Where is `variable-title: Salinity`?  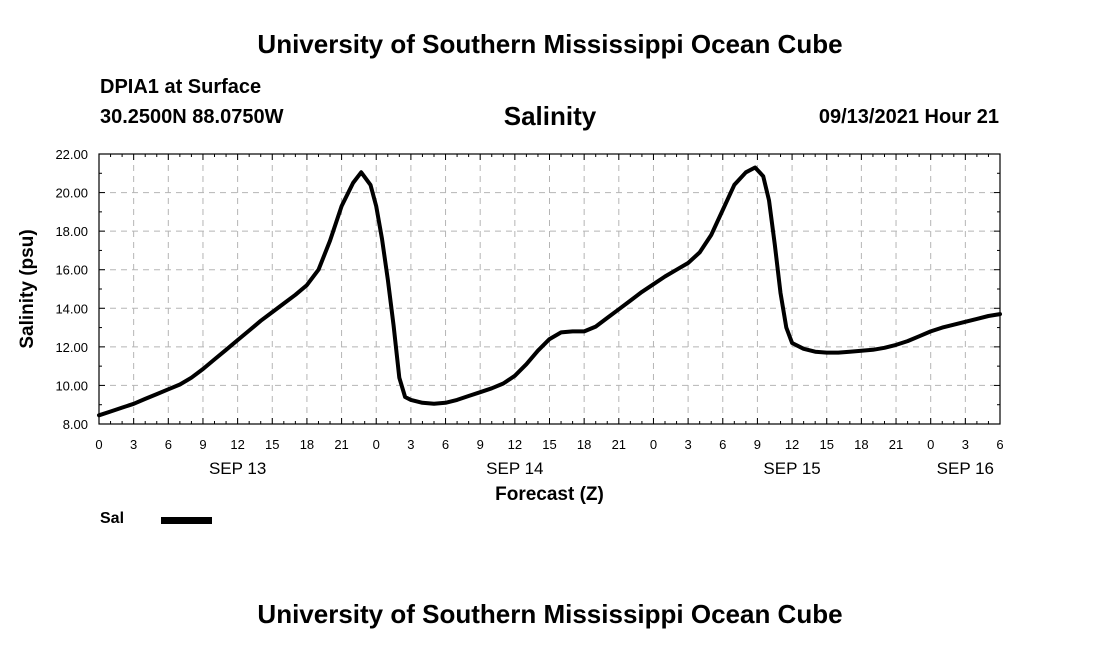
variable-title: Salinity is located at coordinates (550, 116).